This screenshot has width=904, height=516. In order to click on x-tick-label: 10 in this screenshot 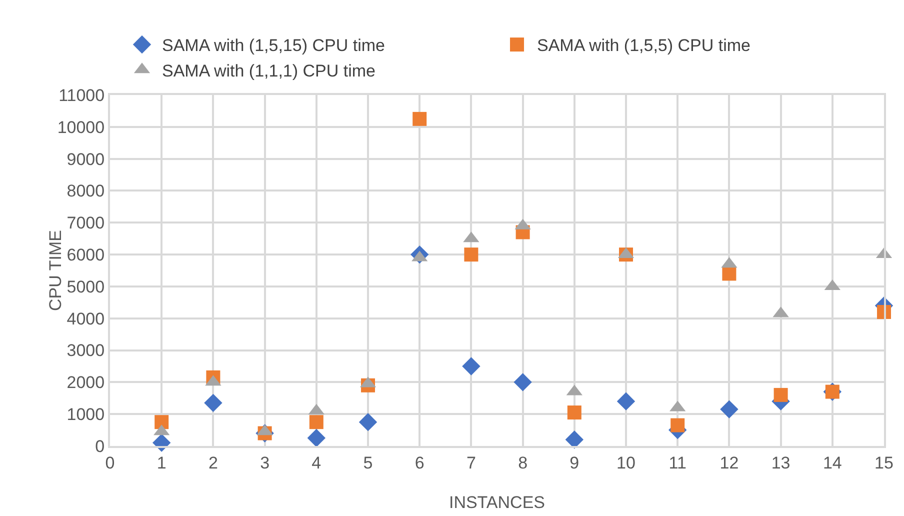, I will do `click(626, 462)`.